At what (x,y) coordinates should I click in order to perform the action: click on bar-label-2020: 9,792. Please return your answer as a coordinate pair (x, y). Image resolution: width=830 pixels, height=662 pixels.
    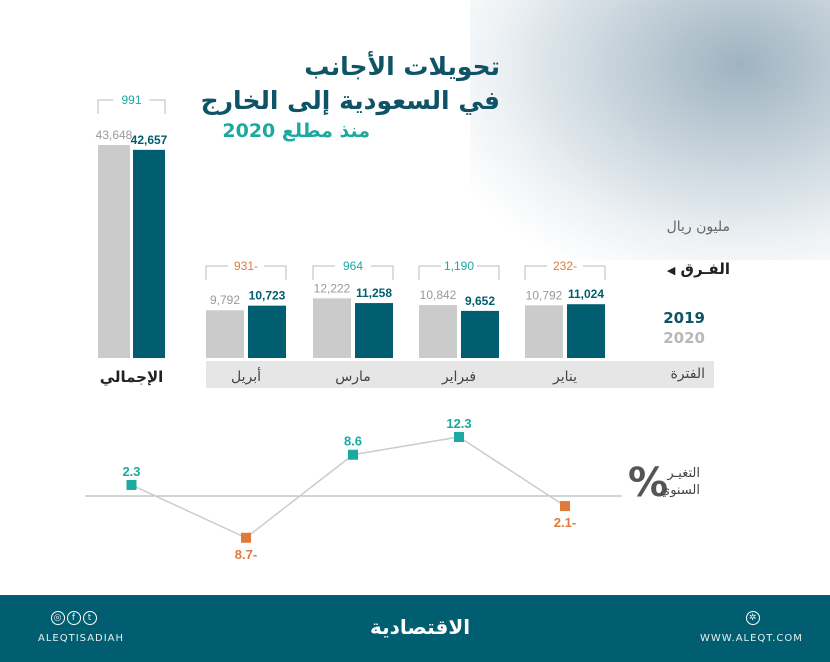
    Looking at the image, I should click on (225, 300).